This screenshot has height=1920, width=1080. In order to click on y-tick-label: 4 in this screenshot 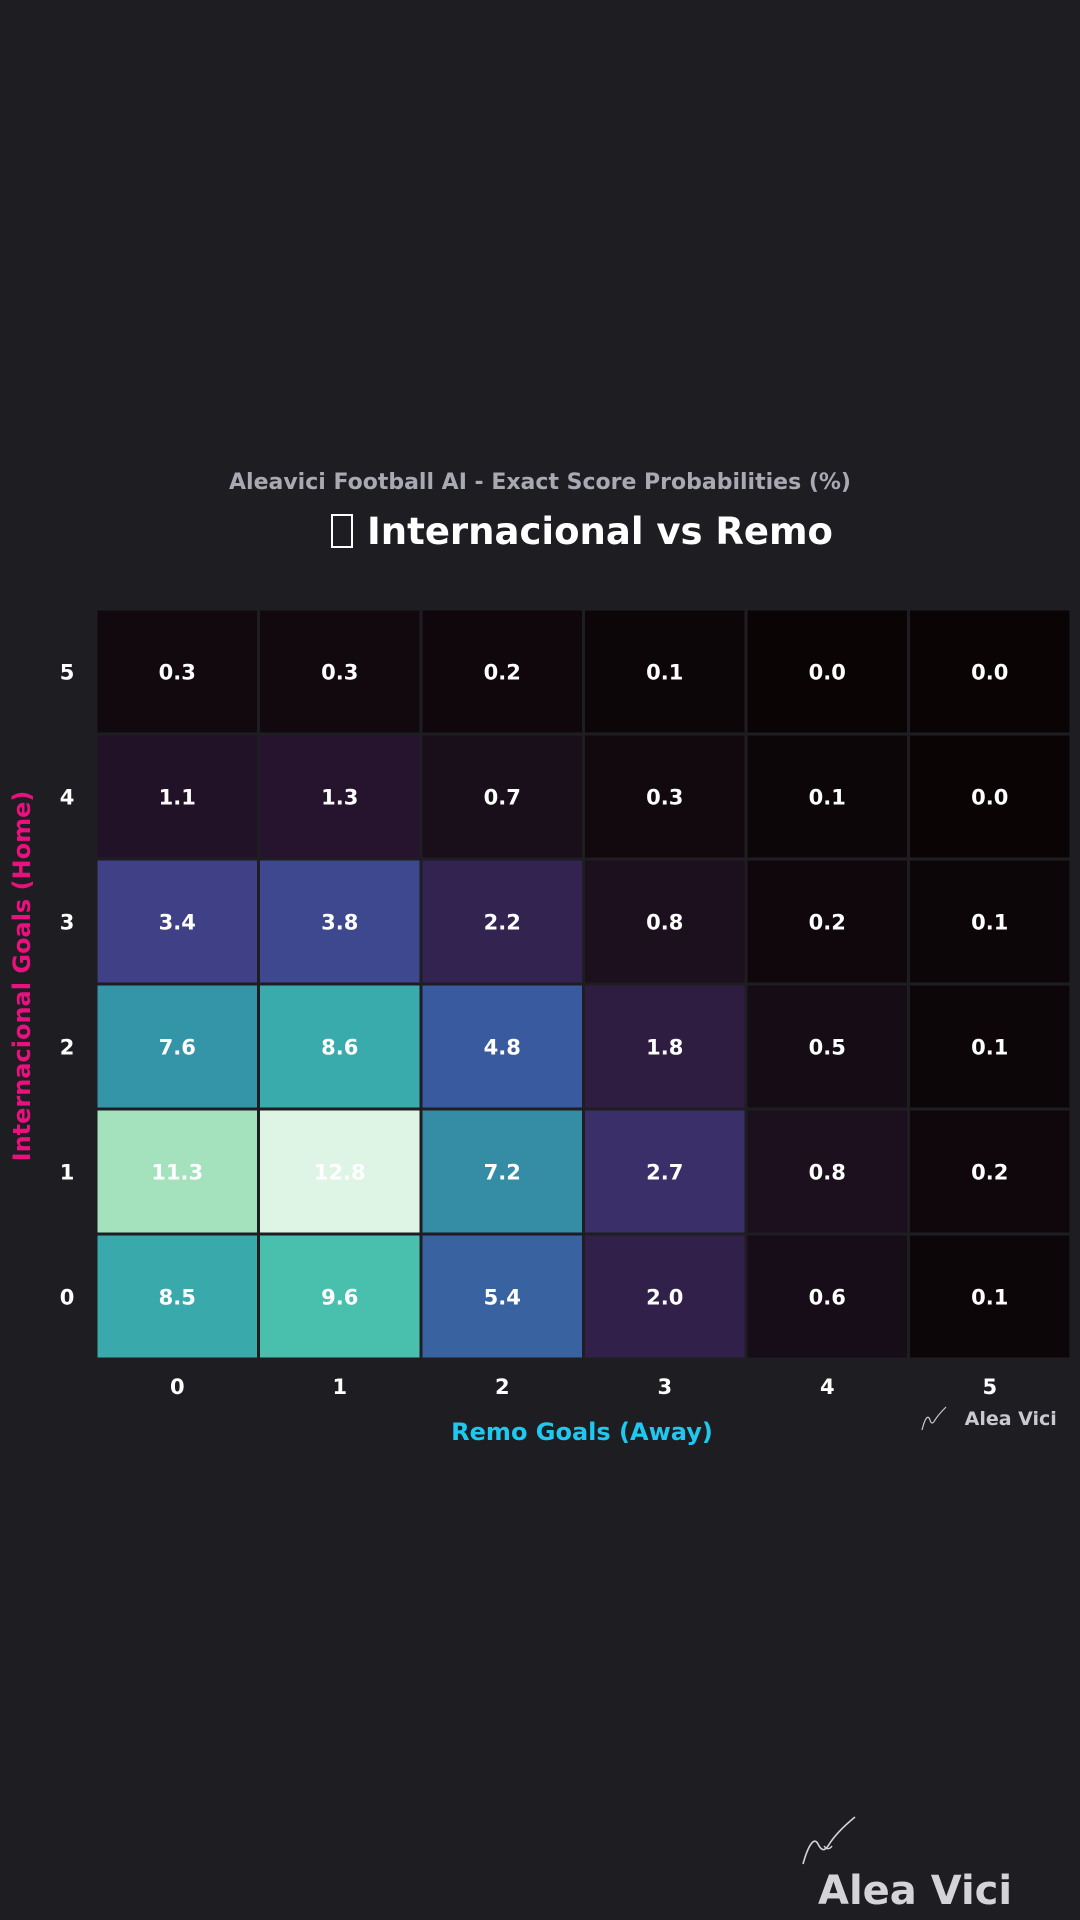, I will do `click(67, 798)`.